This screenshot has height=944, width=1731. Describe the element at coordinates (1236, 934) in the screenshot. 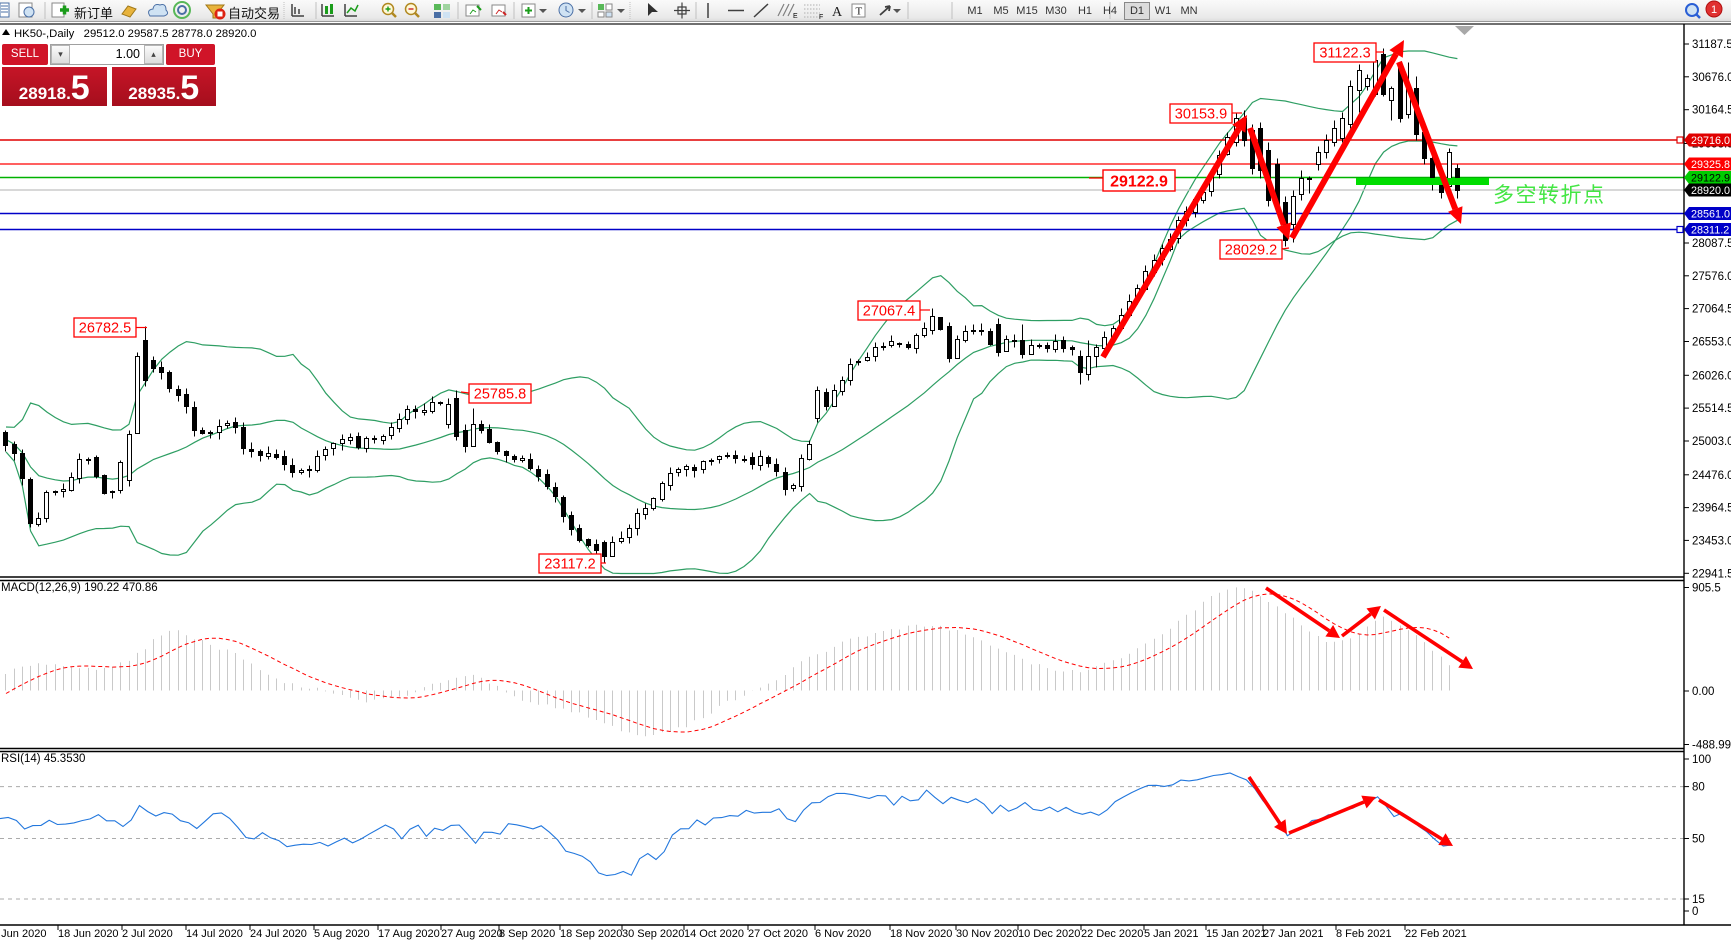

I see `svg-text: 15 Jan 2021` at that location.